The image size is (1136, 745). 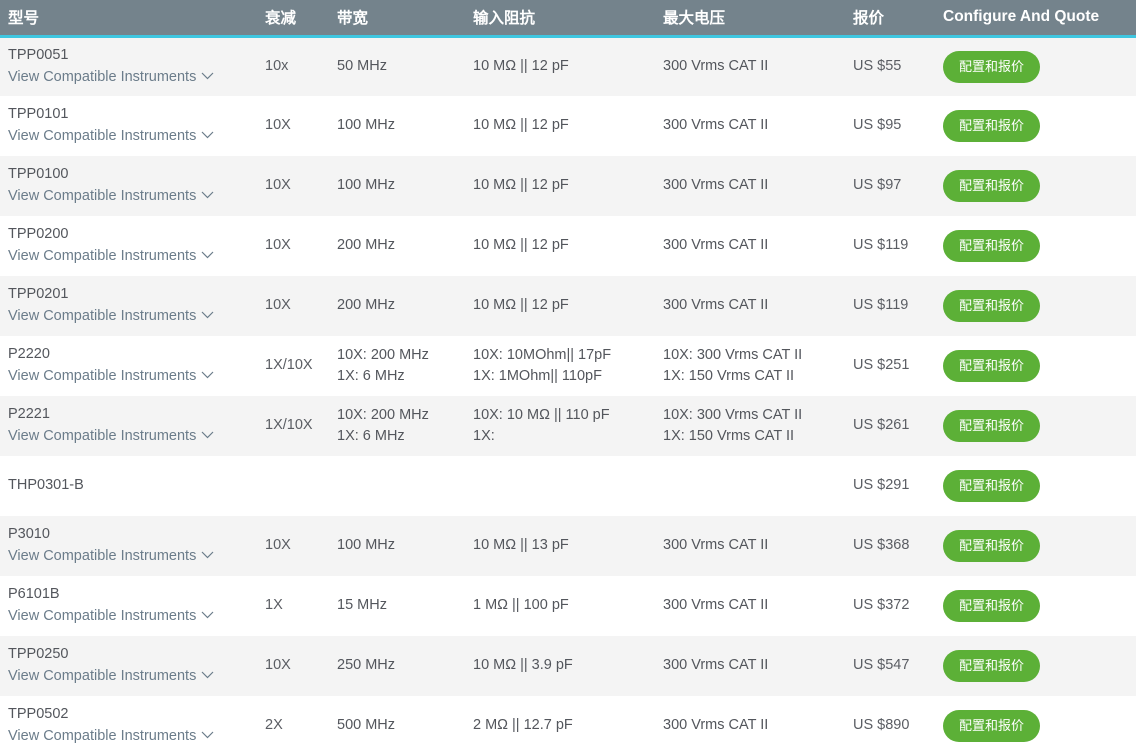 I want to click on cell-price: US $251, so click(x=898, y=366).